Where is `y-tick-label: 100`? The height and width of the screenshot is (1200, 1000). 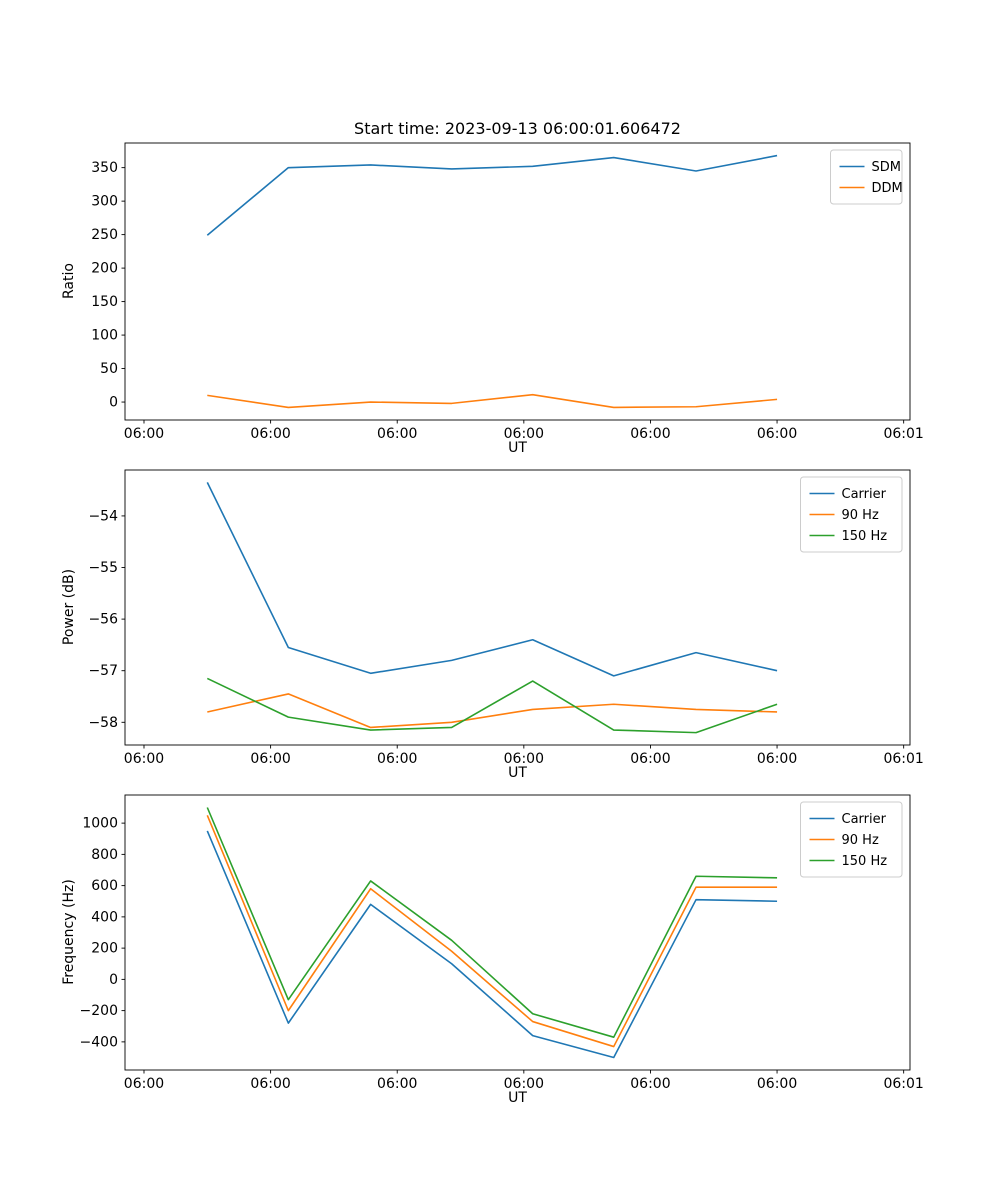 y-tick-label: 100 is located at coordinates (104, 336).